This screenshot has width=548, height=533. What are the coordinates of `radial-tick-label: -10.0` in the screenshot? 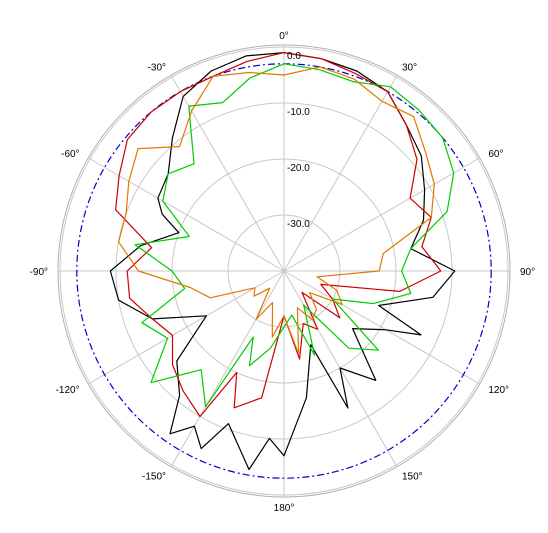 It's located at (298, 112).